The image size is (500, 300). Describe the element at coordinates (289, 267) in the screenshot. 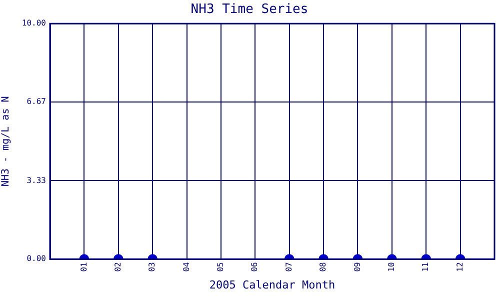

I see `x-tick-label: 07` at that location.